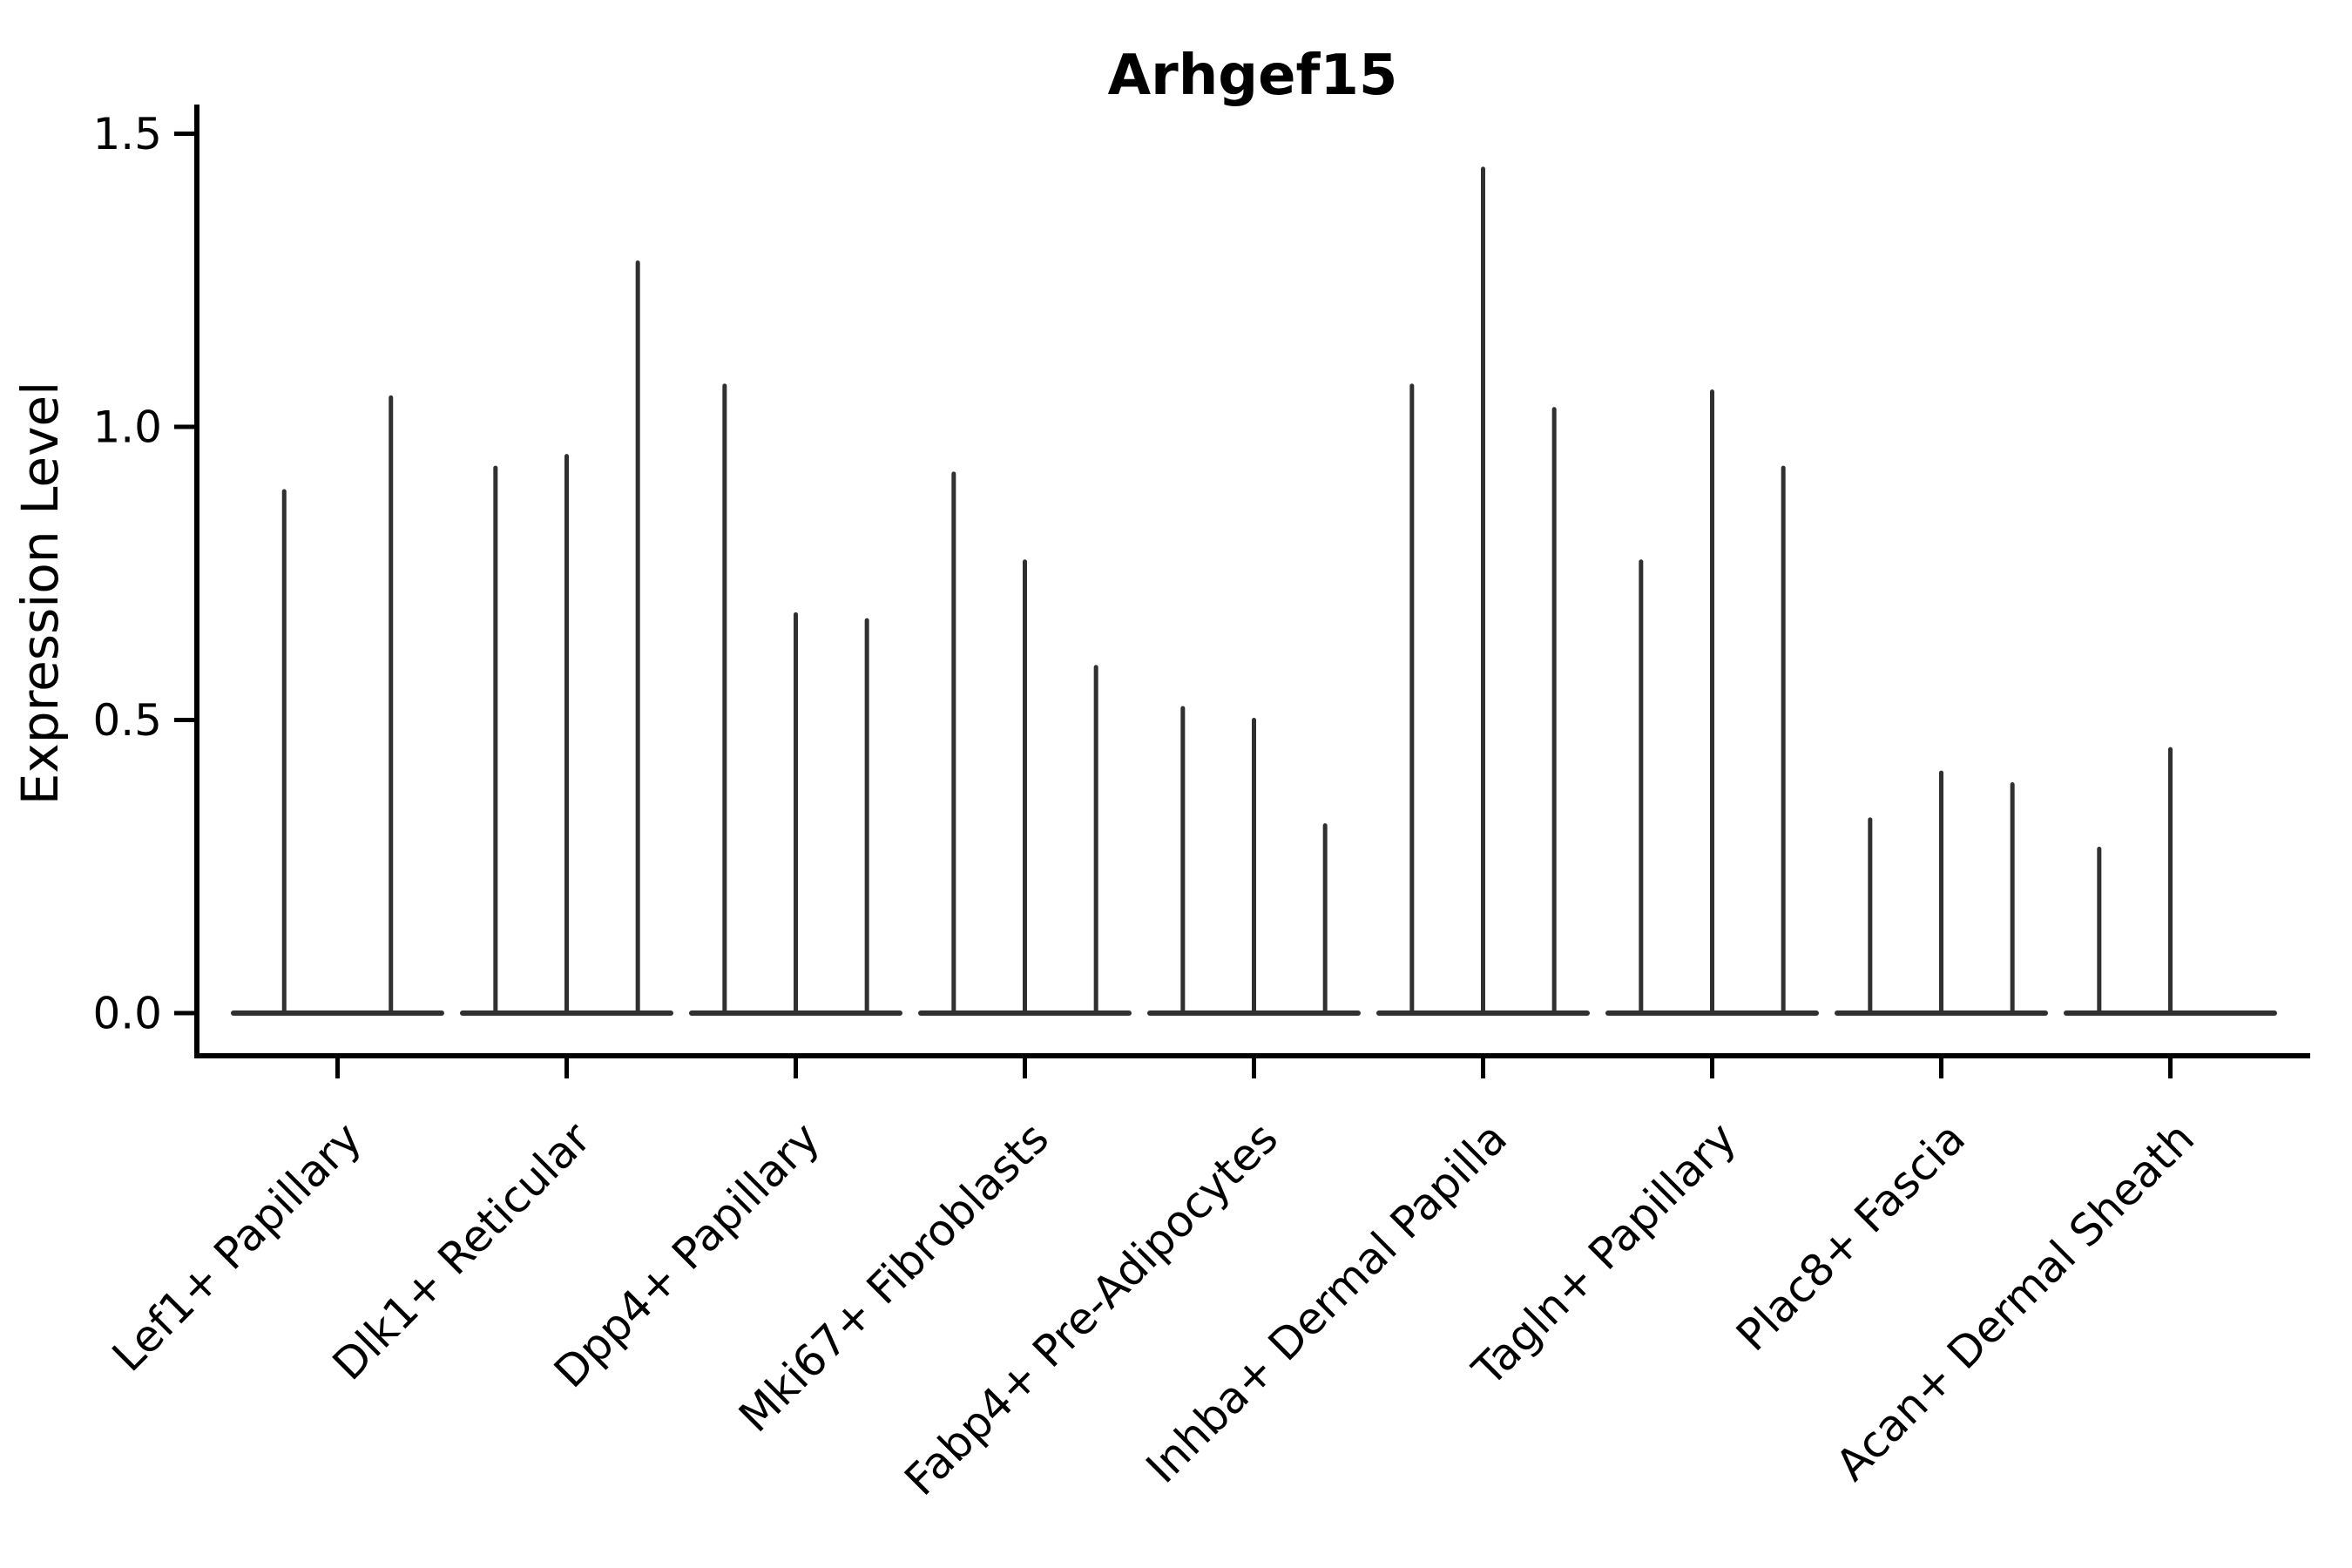 The image size is (2352, 1568). What do you see at coordinates (1851, 1236) in the screenshot?
I see `x-tick-label: Plac8+ Fascia` at bounding box center [1851, 1236].